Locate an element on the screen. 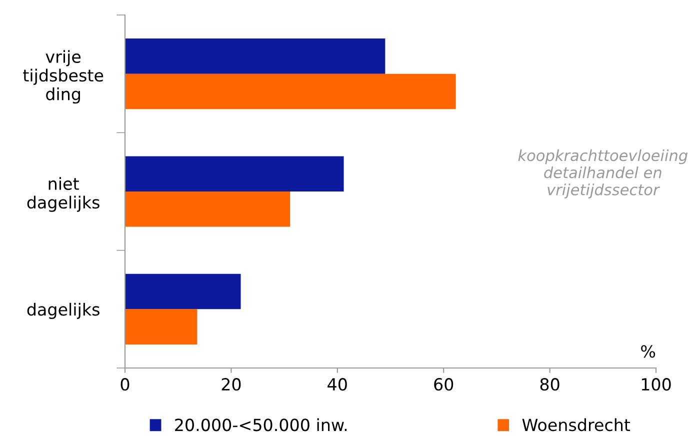 This screenshot has height=445, width=688. y-tick-label: dagelijks is located at coordinates (63, 310).